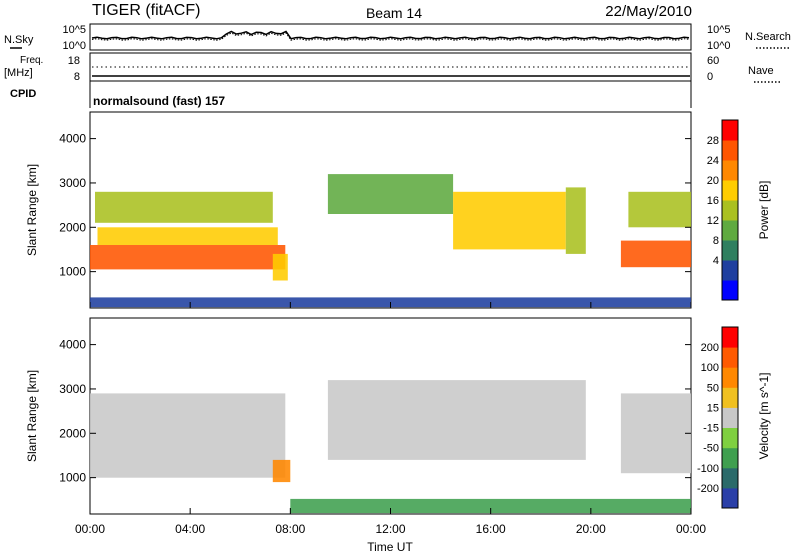 The height and width of the screenshot is (559, 800). Describe the element at coordinates (691, 529) in the screenshot. I see `x-tick-label-6: 00:00` at that location.